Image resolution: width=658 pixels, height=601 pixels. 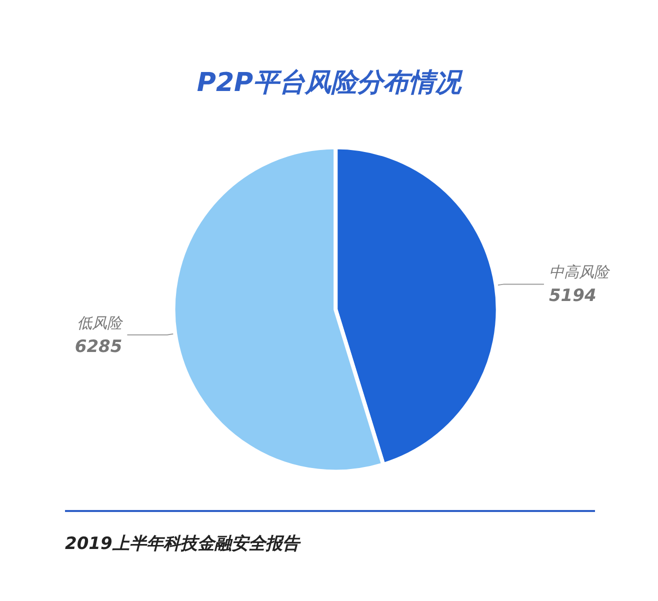 I want to click on chart-title: P2P平台风险分布情况, so click(x=330, y=83).